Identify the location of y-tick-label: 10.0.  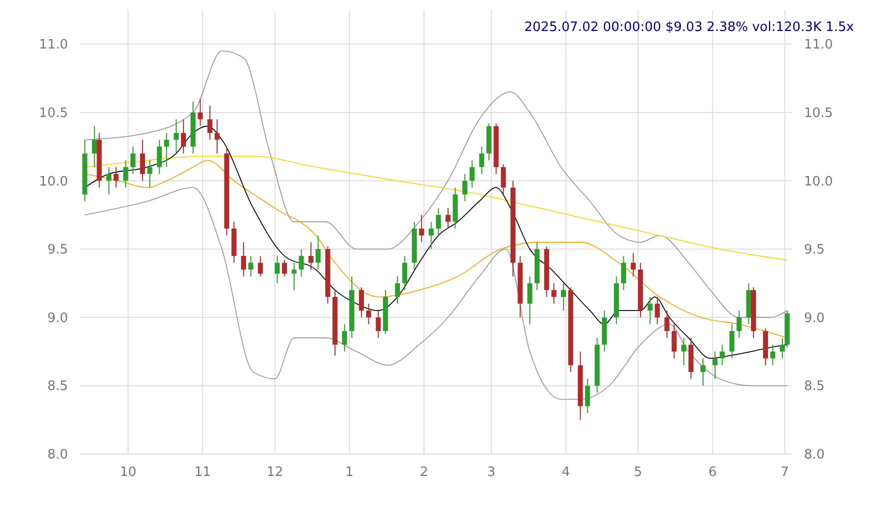
(53, 182).